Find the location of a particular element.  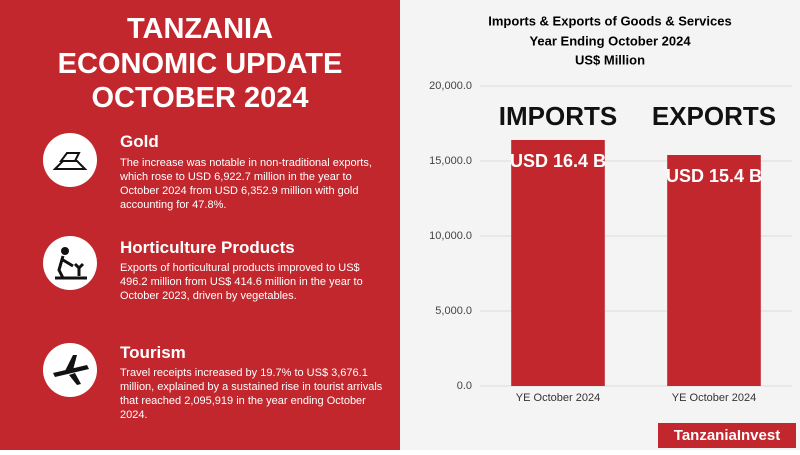

title-line: ECONOMIC UPDATE is located at coordinates (200, 64).